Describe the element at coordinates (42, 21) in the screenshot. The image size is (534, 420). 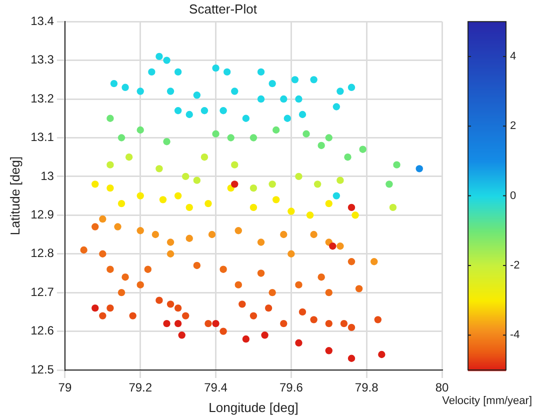
I see `y-tick-label: 13.4` at that location.